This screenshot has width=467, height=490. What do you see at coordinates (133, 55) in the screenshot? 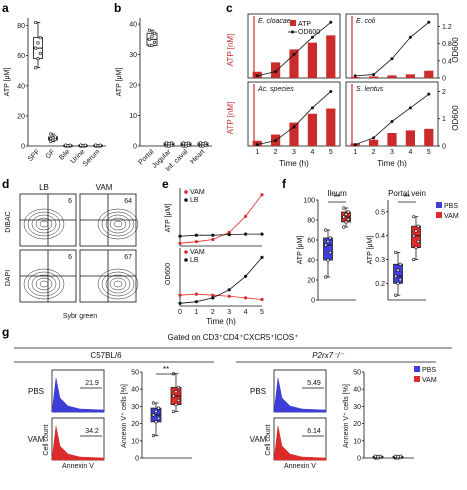
I see `panel-b-y-tick-label: 30` at bounding box center [133, 55].